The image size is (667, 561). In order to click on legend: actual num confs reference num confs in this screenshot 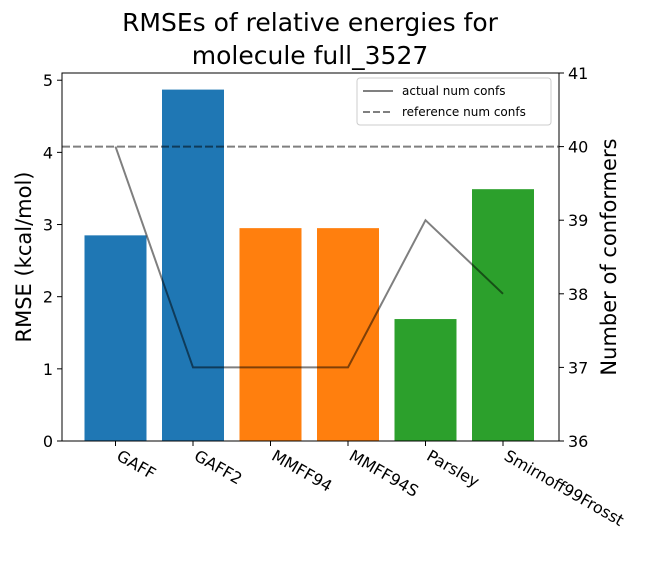, I will do `click(454, 101)`.